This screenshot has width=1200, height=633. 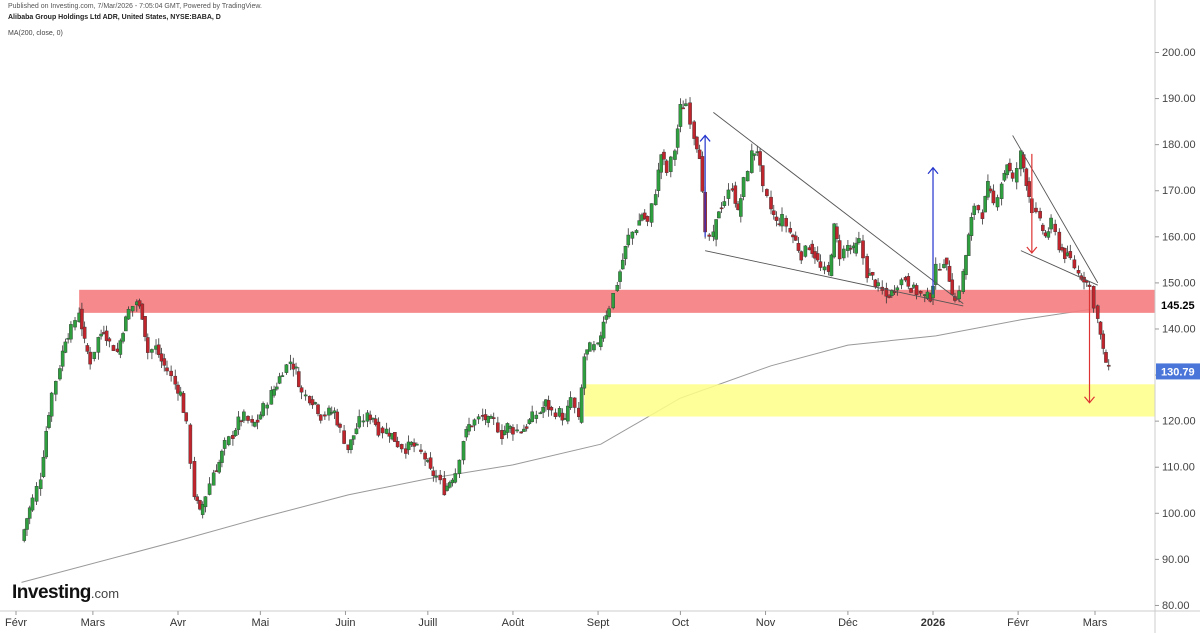 What do you see at coordinates (834, 278) in the screenshot?
I see `trendline` at bounding box center [834, 278].